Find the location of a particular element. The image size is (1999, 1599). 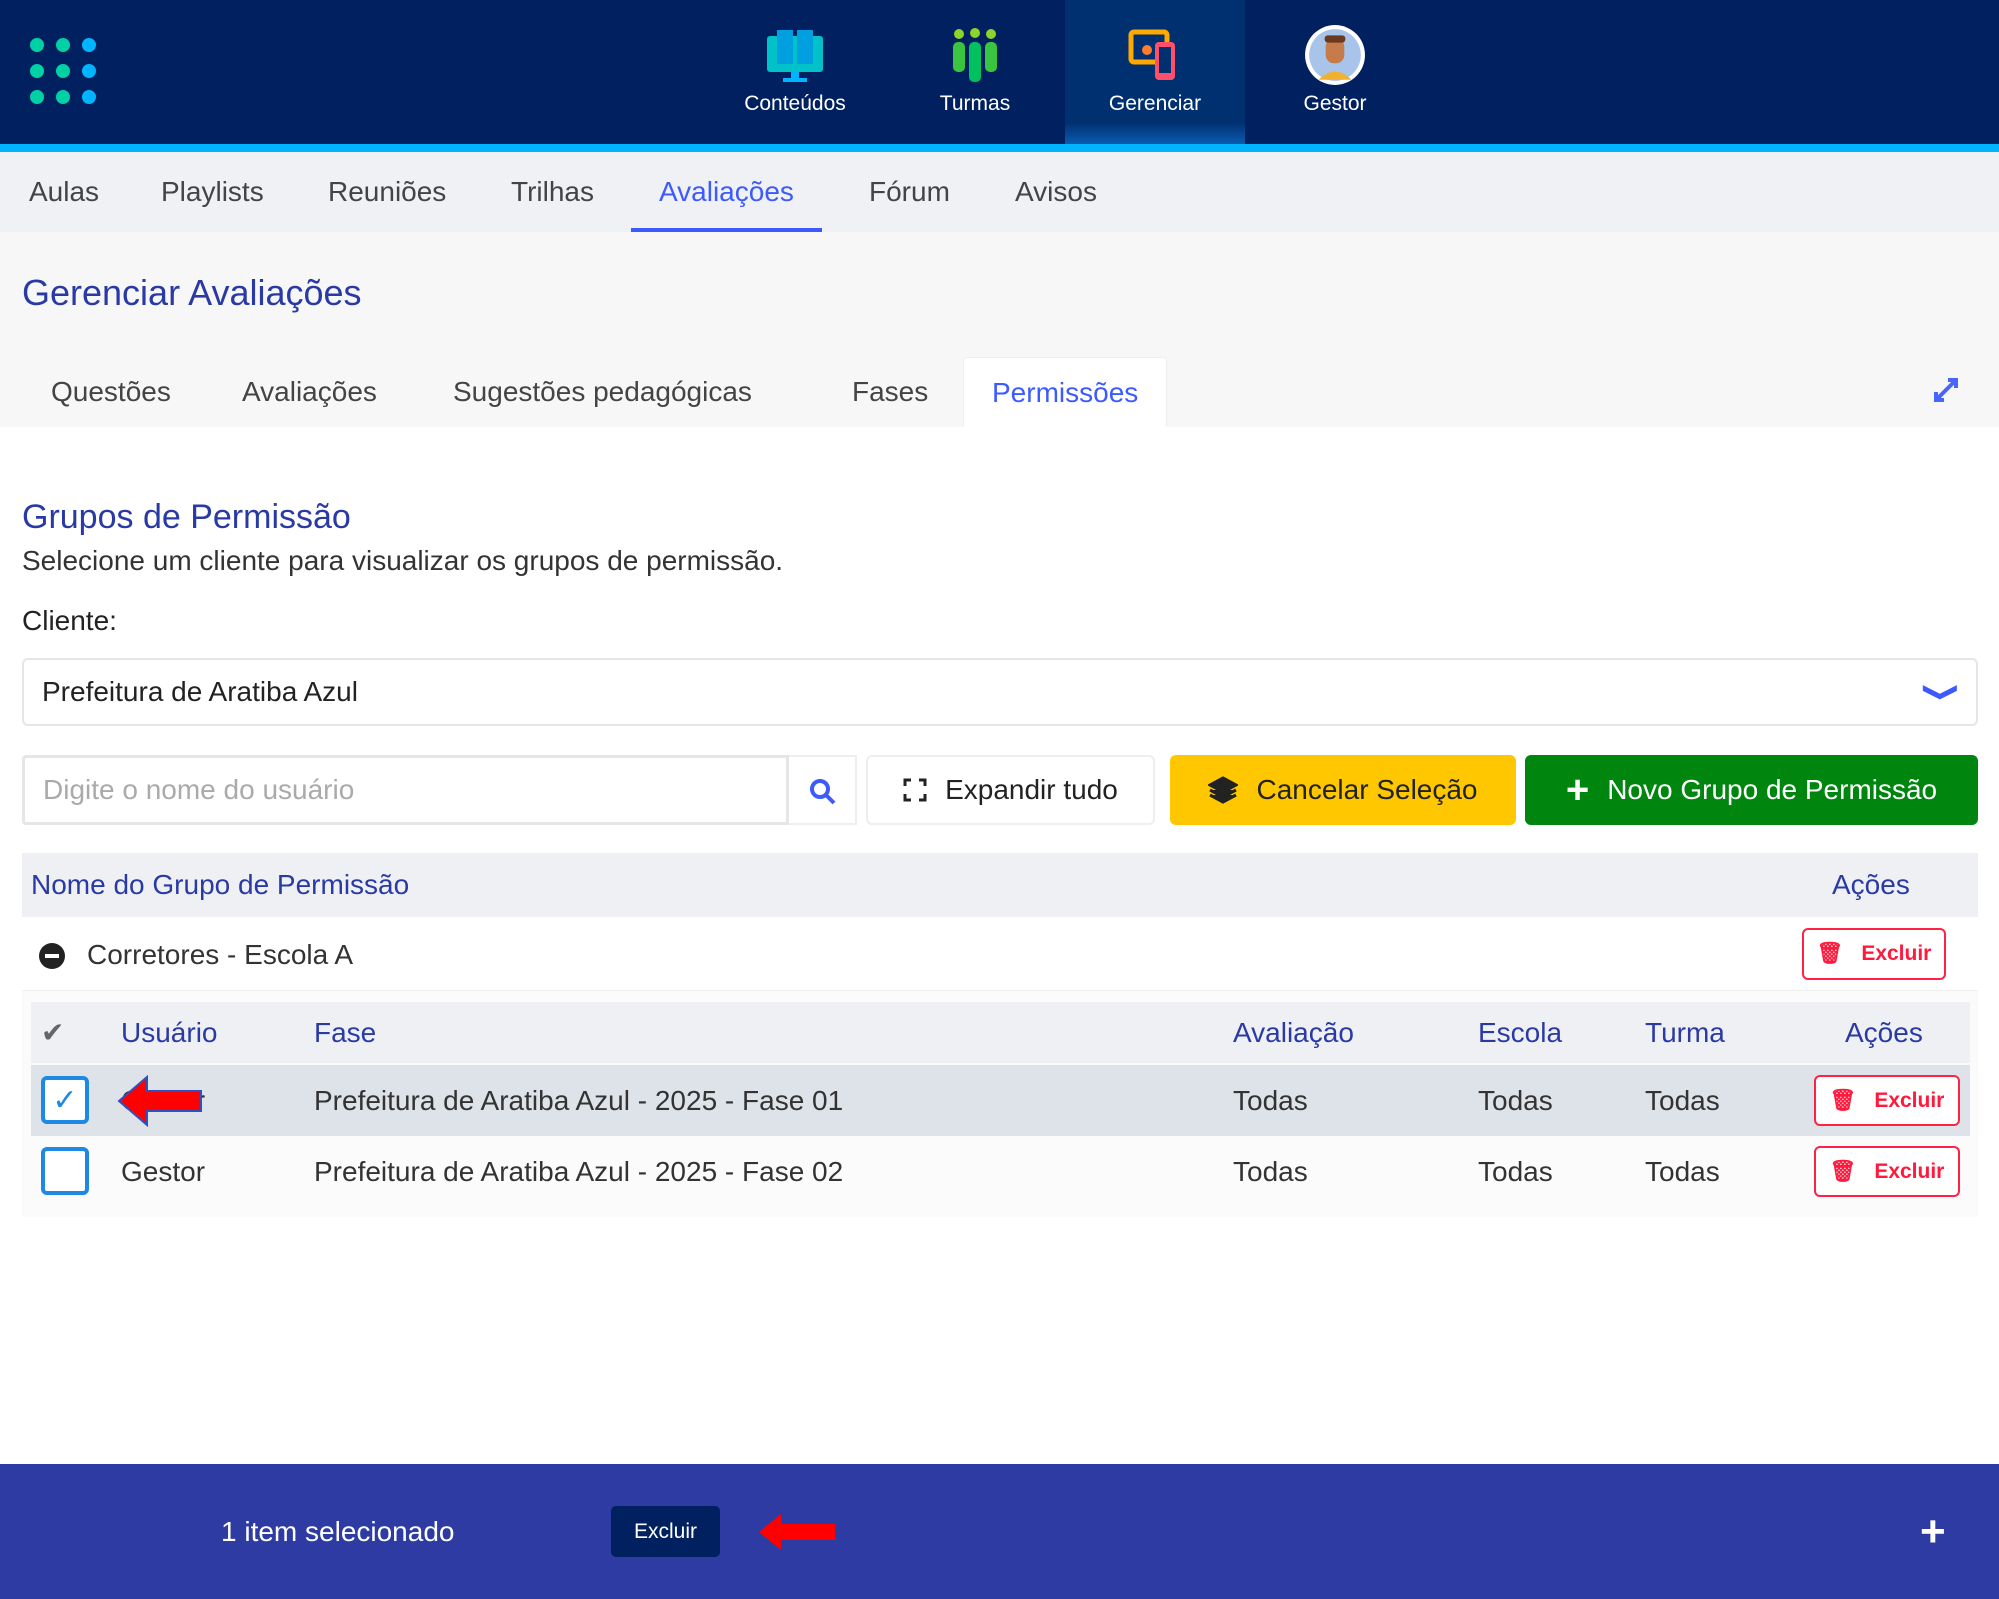

nav-gestor: Gestor is located at coordinates (1335, 72).